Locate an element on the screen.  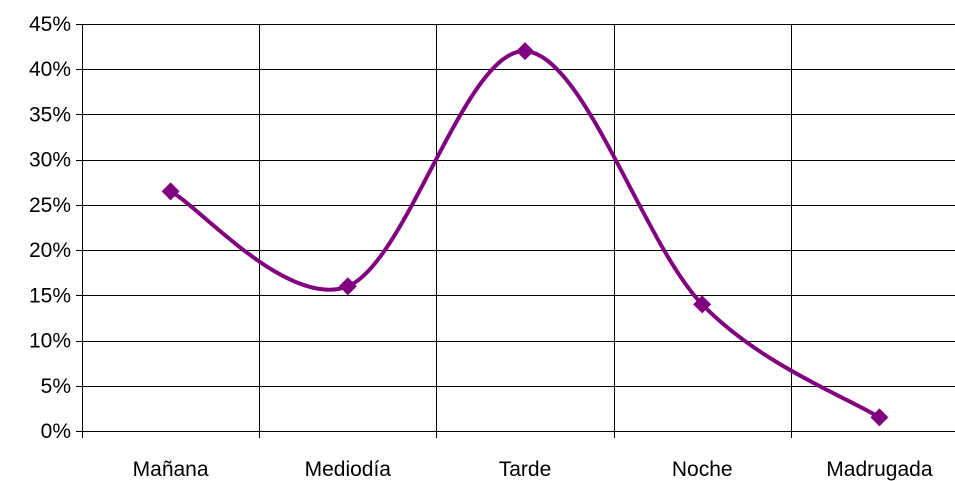
y-tick-label: 45% is located at coordinates (50, 24).